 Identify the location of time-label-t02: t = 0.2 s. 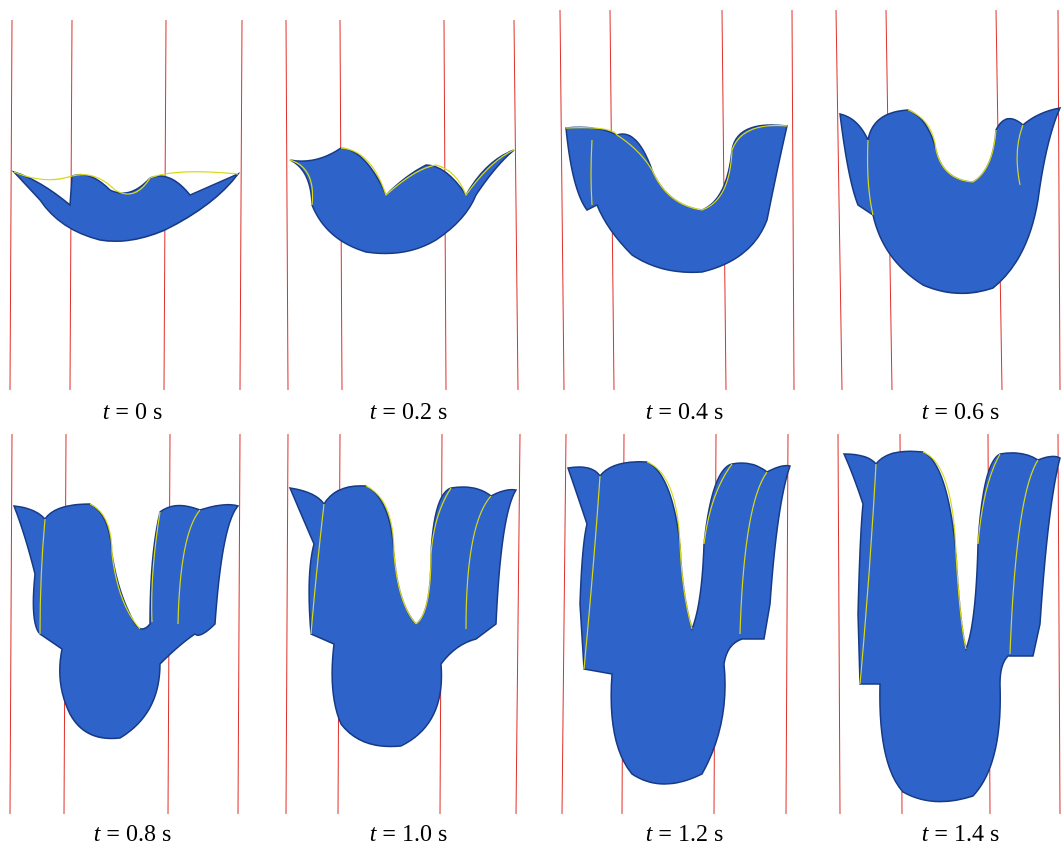
(408, 412).